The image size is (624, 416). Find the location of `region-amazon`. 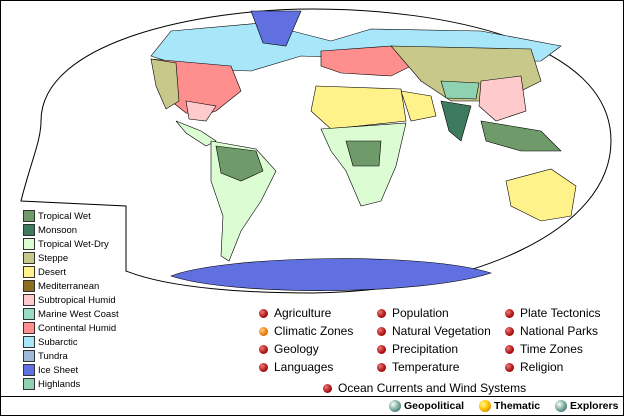

region-amazon is located at coordinates (239, 163).